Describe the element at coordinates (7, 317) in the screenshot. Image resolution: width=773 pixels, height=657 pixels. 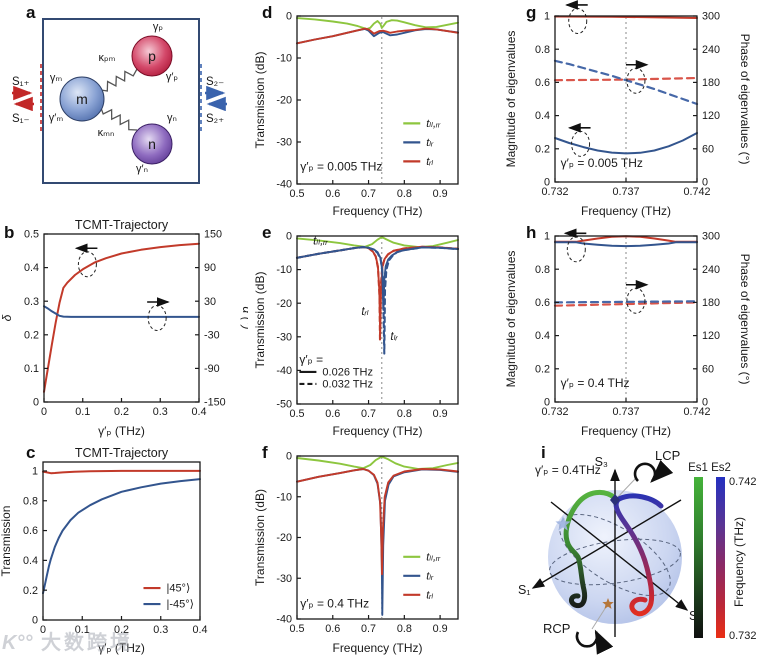
I see `y-axis-label: δ` at that location.